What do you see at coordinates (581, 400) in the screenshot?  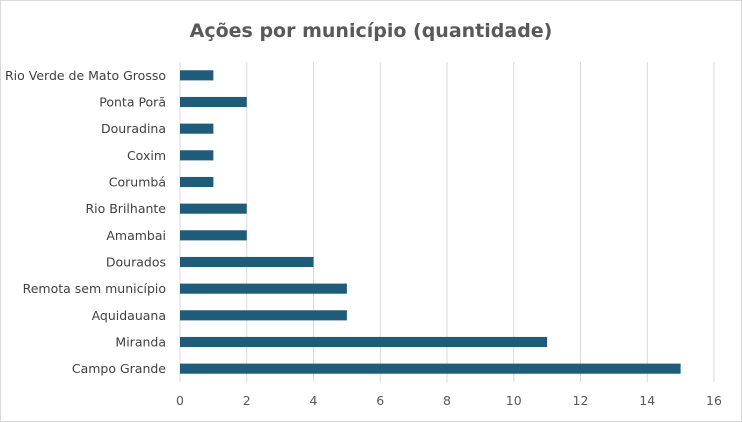 I see `x-tick-label: 12` at bounding box center [581, 400].